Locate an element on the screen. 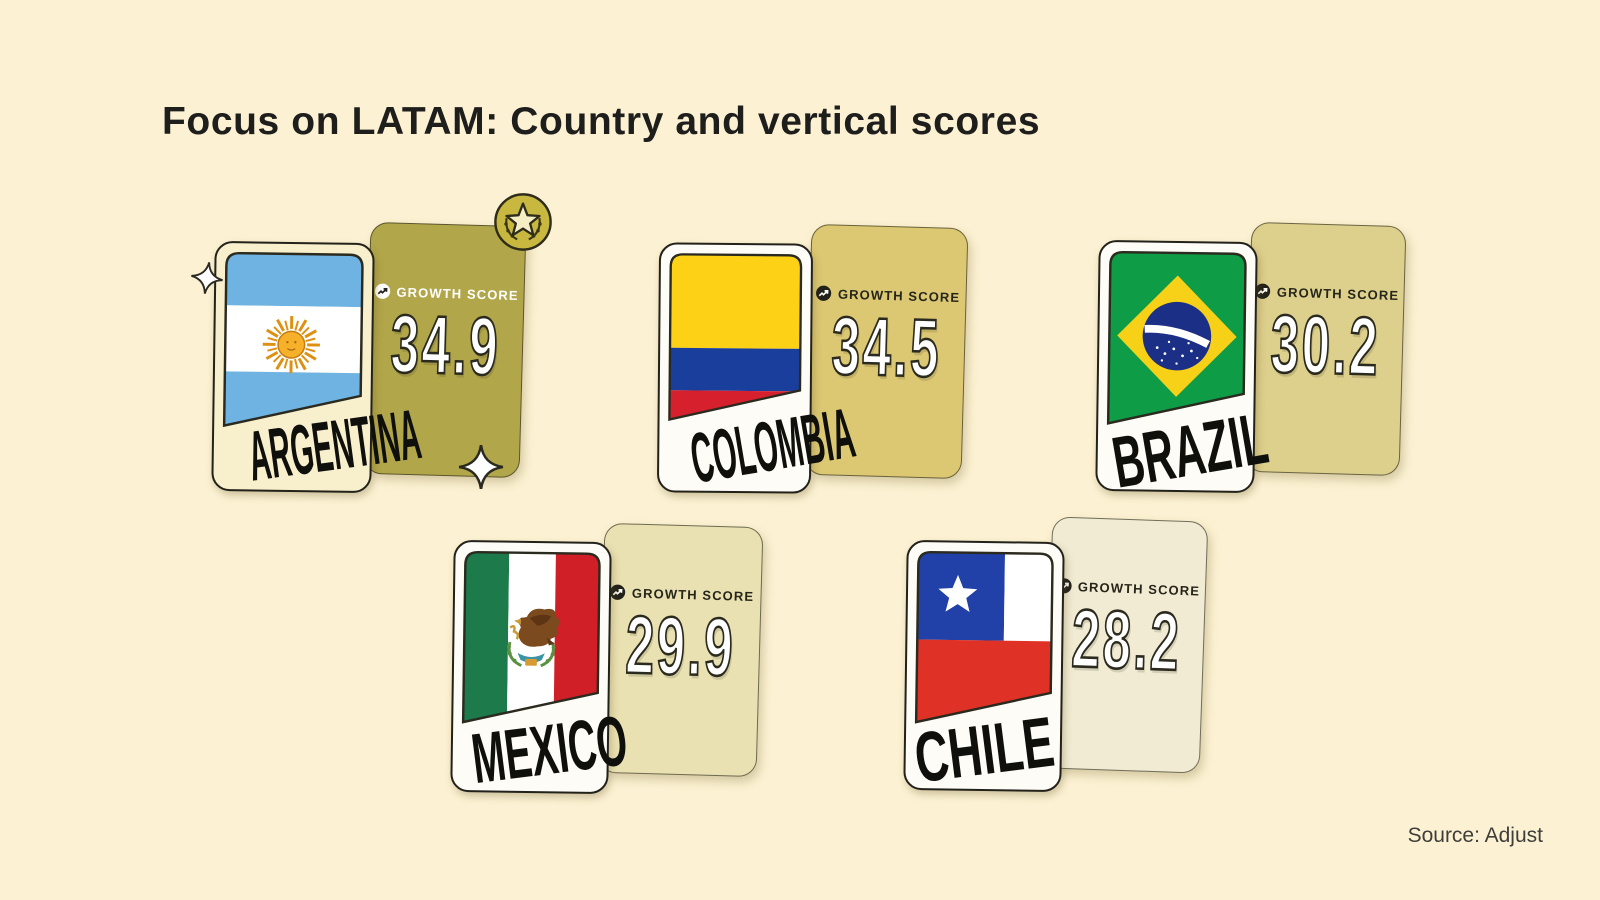 This screenshot has width=1600, height=900. country-name: CHILE is located at coordinates (984, 750).